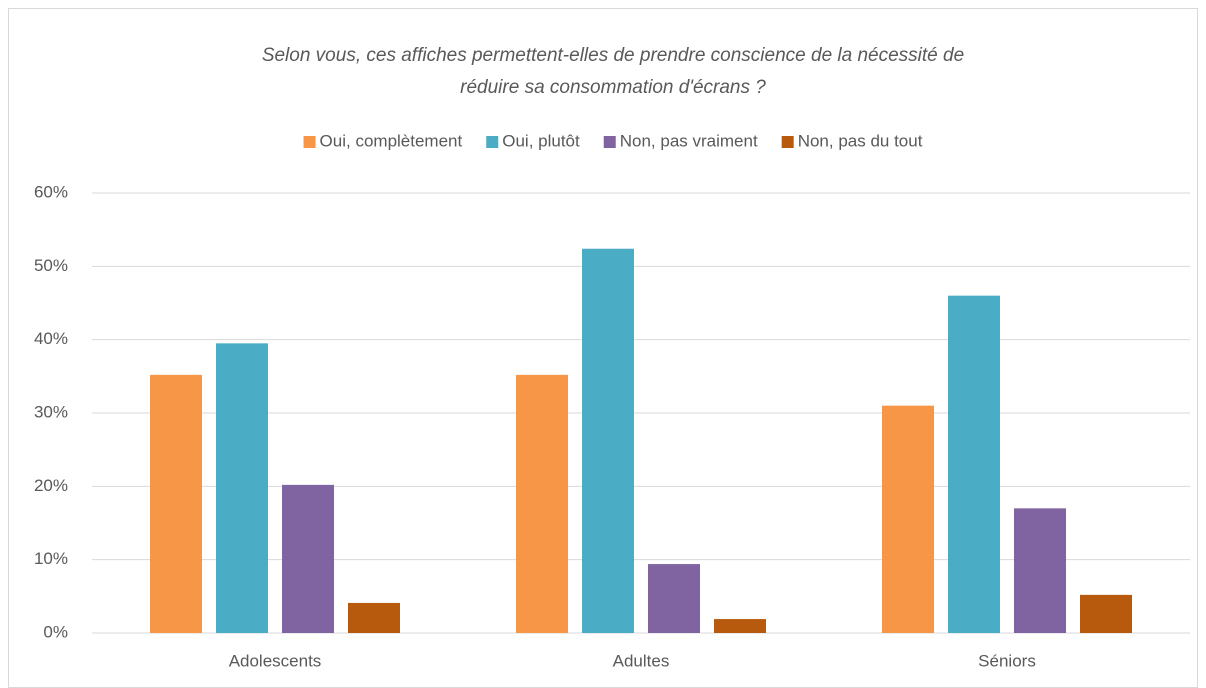 Image resolution: width=1206 pixels, height=688 pixels. I want to click on y-tick-label: 0%, so click(55, 631).